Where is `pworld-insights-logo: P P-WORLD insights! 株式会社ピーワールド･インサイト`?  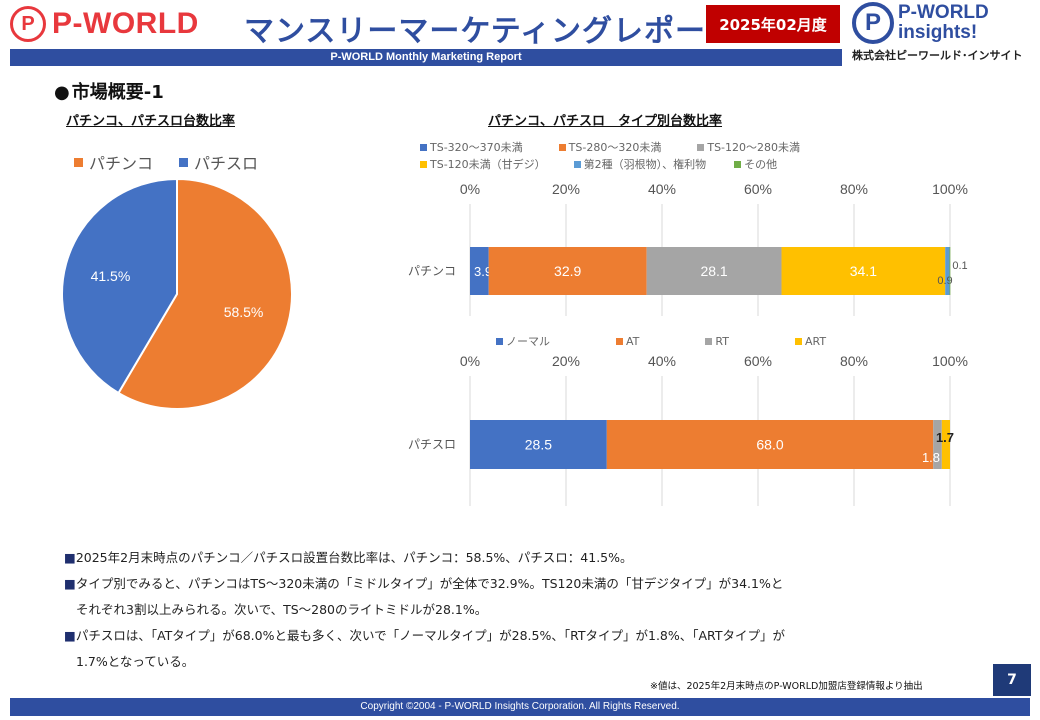 pworld-insights-logo: P P-WORLD insights! 株式会社ピーワールド･インサイト is located at coordinates (944, 32).